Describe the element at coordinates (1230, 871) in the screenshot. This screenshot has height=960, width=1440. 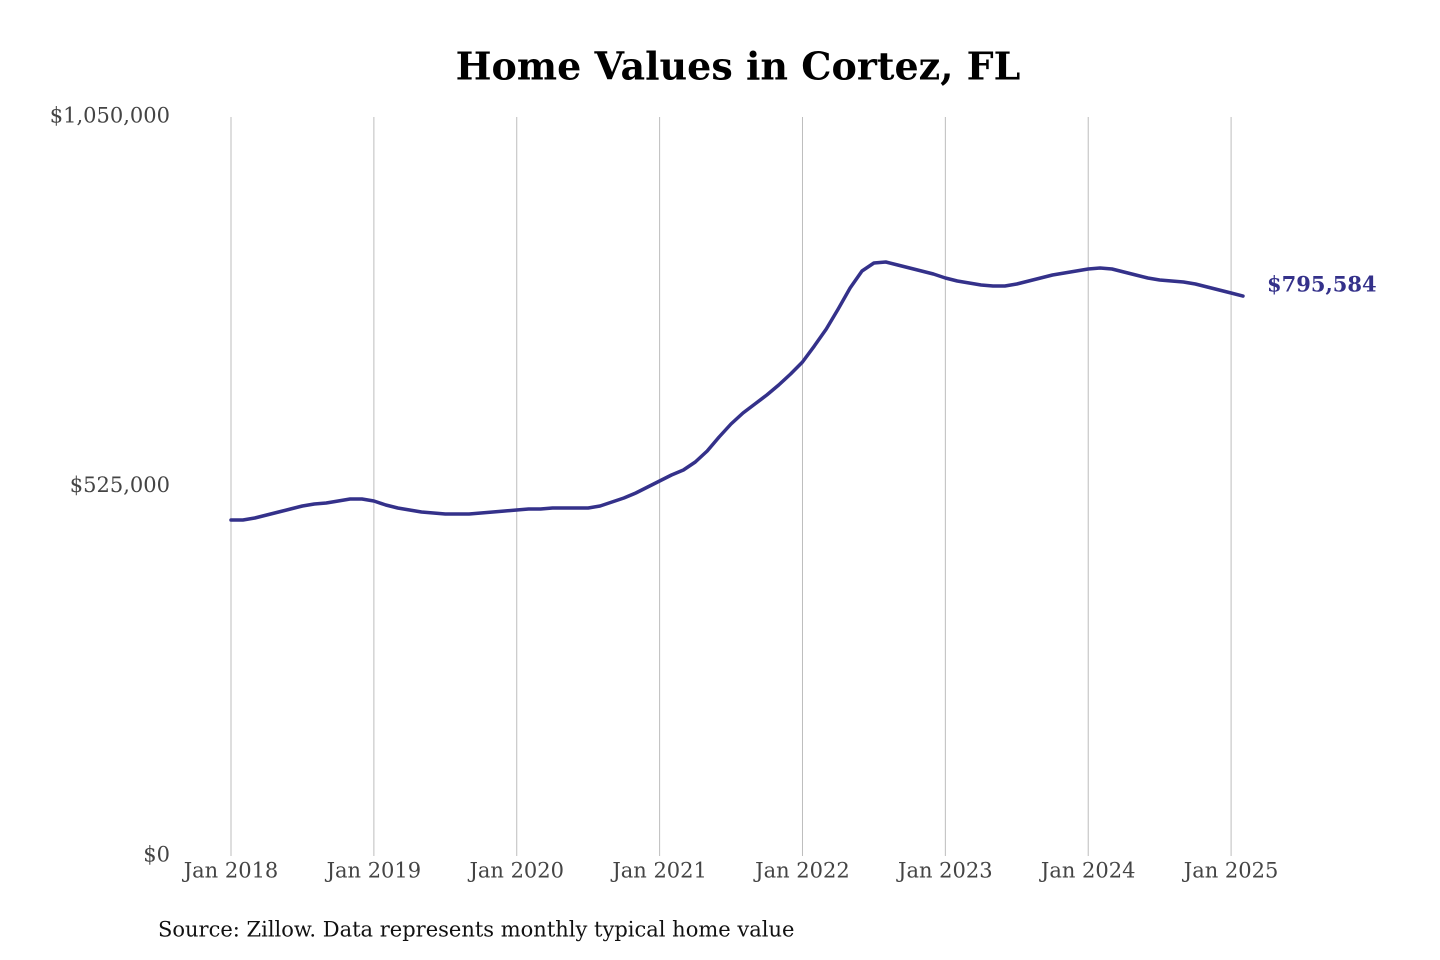
I see `x-tick-label: Jan 2025` at that location.